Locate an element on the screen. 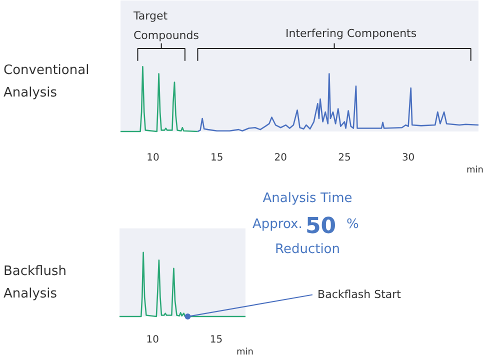 Image resolution: width=487 pixels, height=357 pixels. annotation: Backflash Start is located at coordinates (360, 295).